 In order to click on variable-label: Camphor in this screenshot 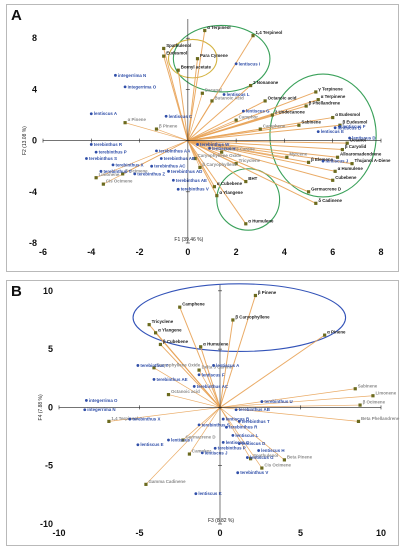, I will do `click(249, 117)`.